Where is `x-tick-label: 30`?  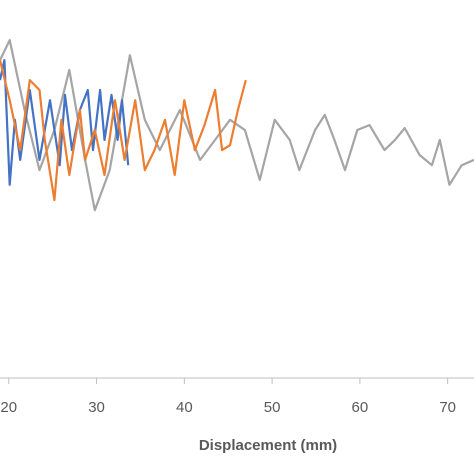 x-tick-label: 30 is located at coordinates (96, 407).